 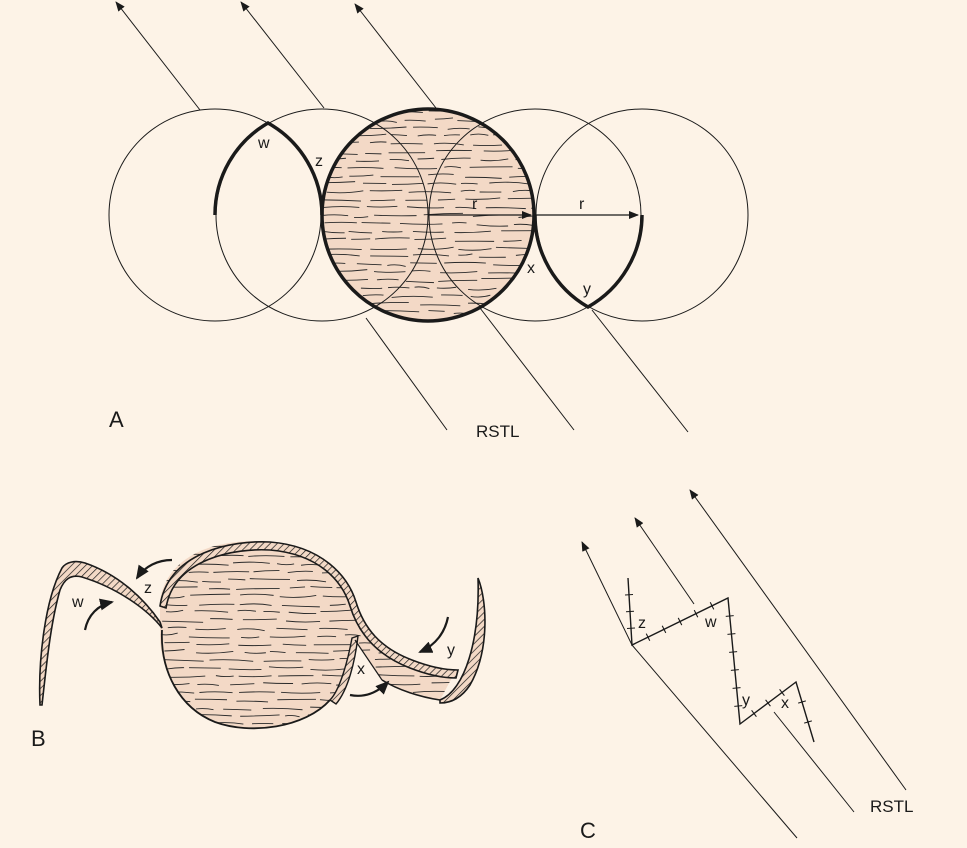 What do you see at coordinates (361, 669) in the screenshot?
I see `label-b-x: x` at bounding box center [361, 669].